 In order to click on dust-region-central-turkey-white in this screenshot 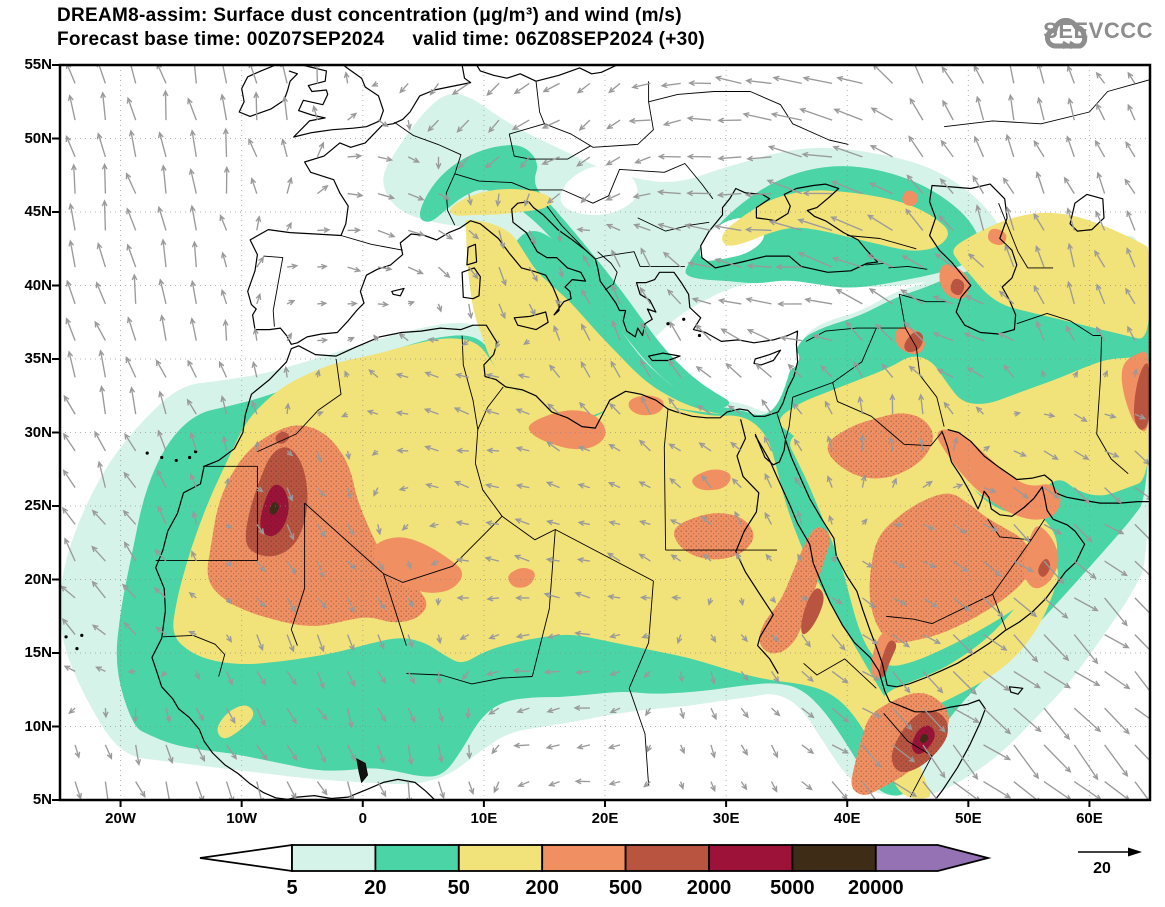, I will do `click(780, 307)`.